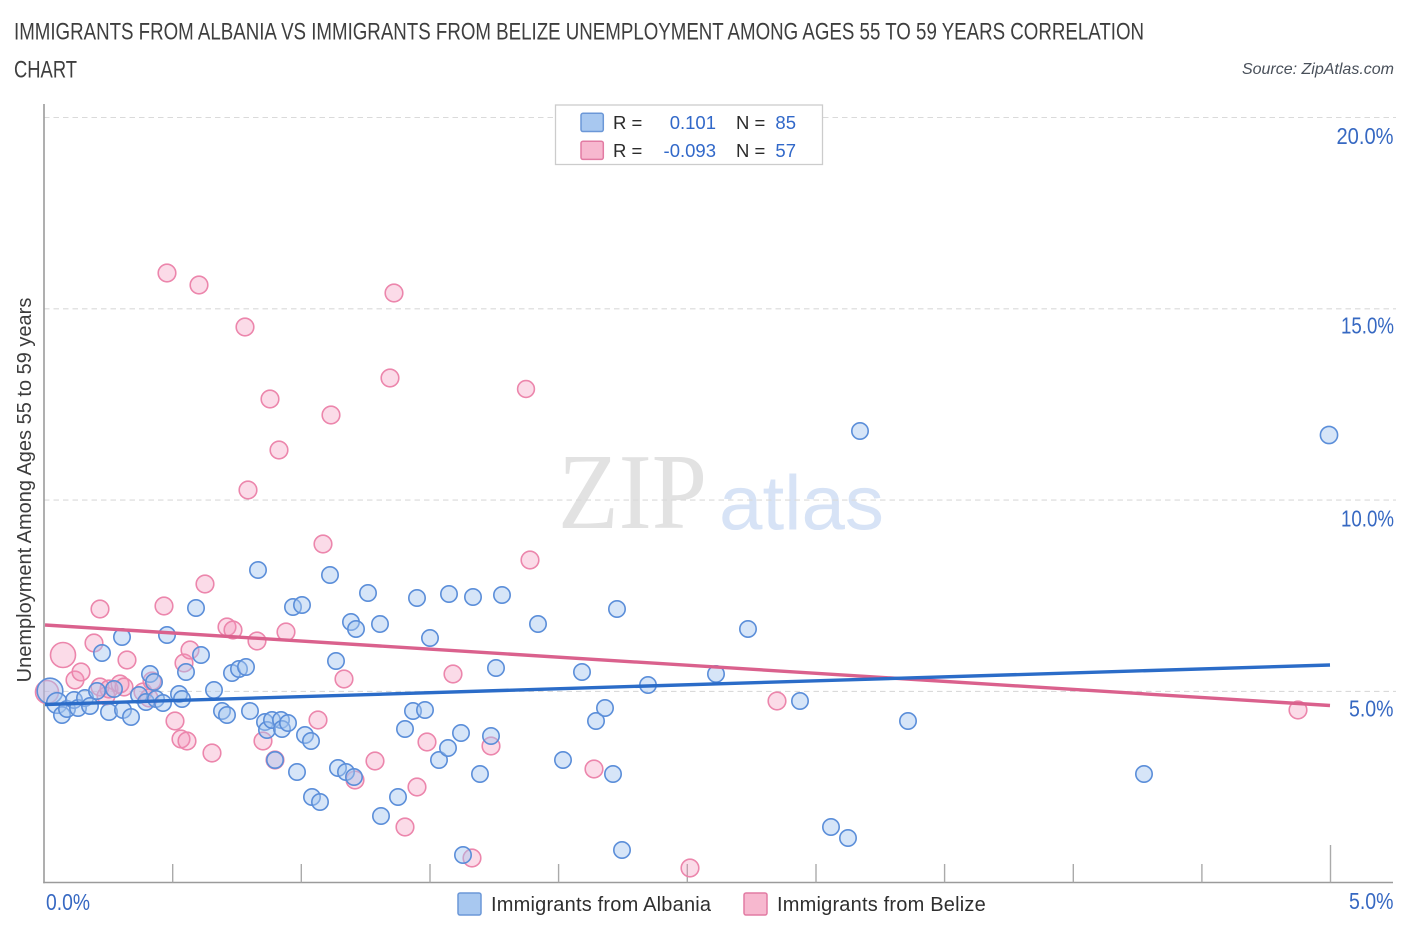  What do you see at coordinates (1318, 69) in the screenshot?
I see `svg-text: Source: ZipAtlas.com` at bounding box center [1318, 69].